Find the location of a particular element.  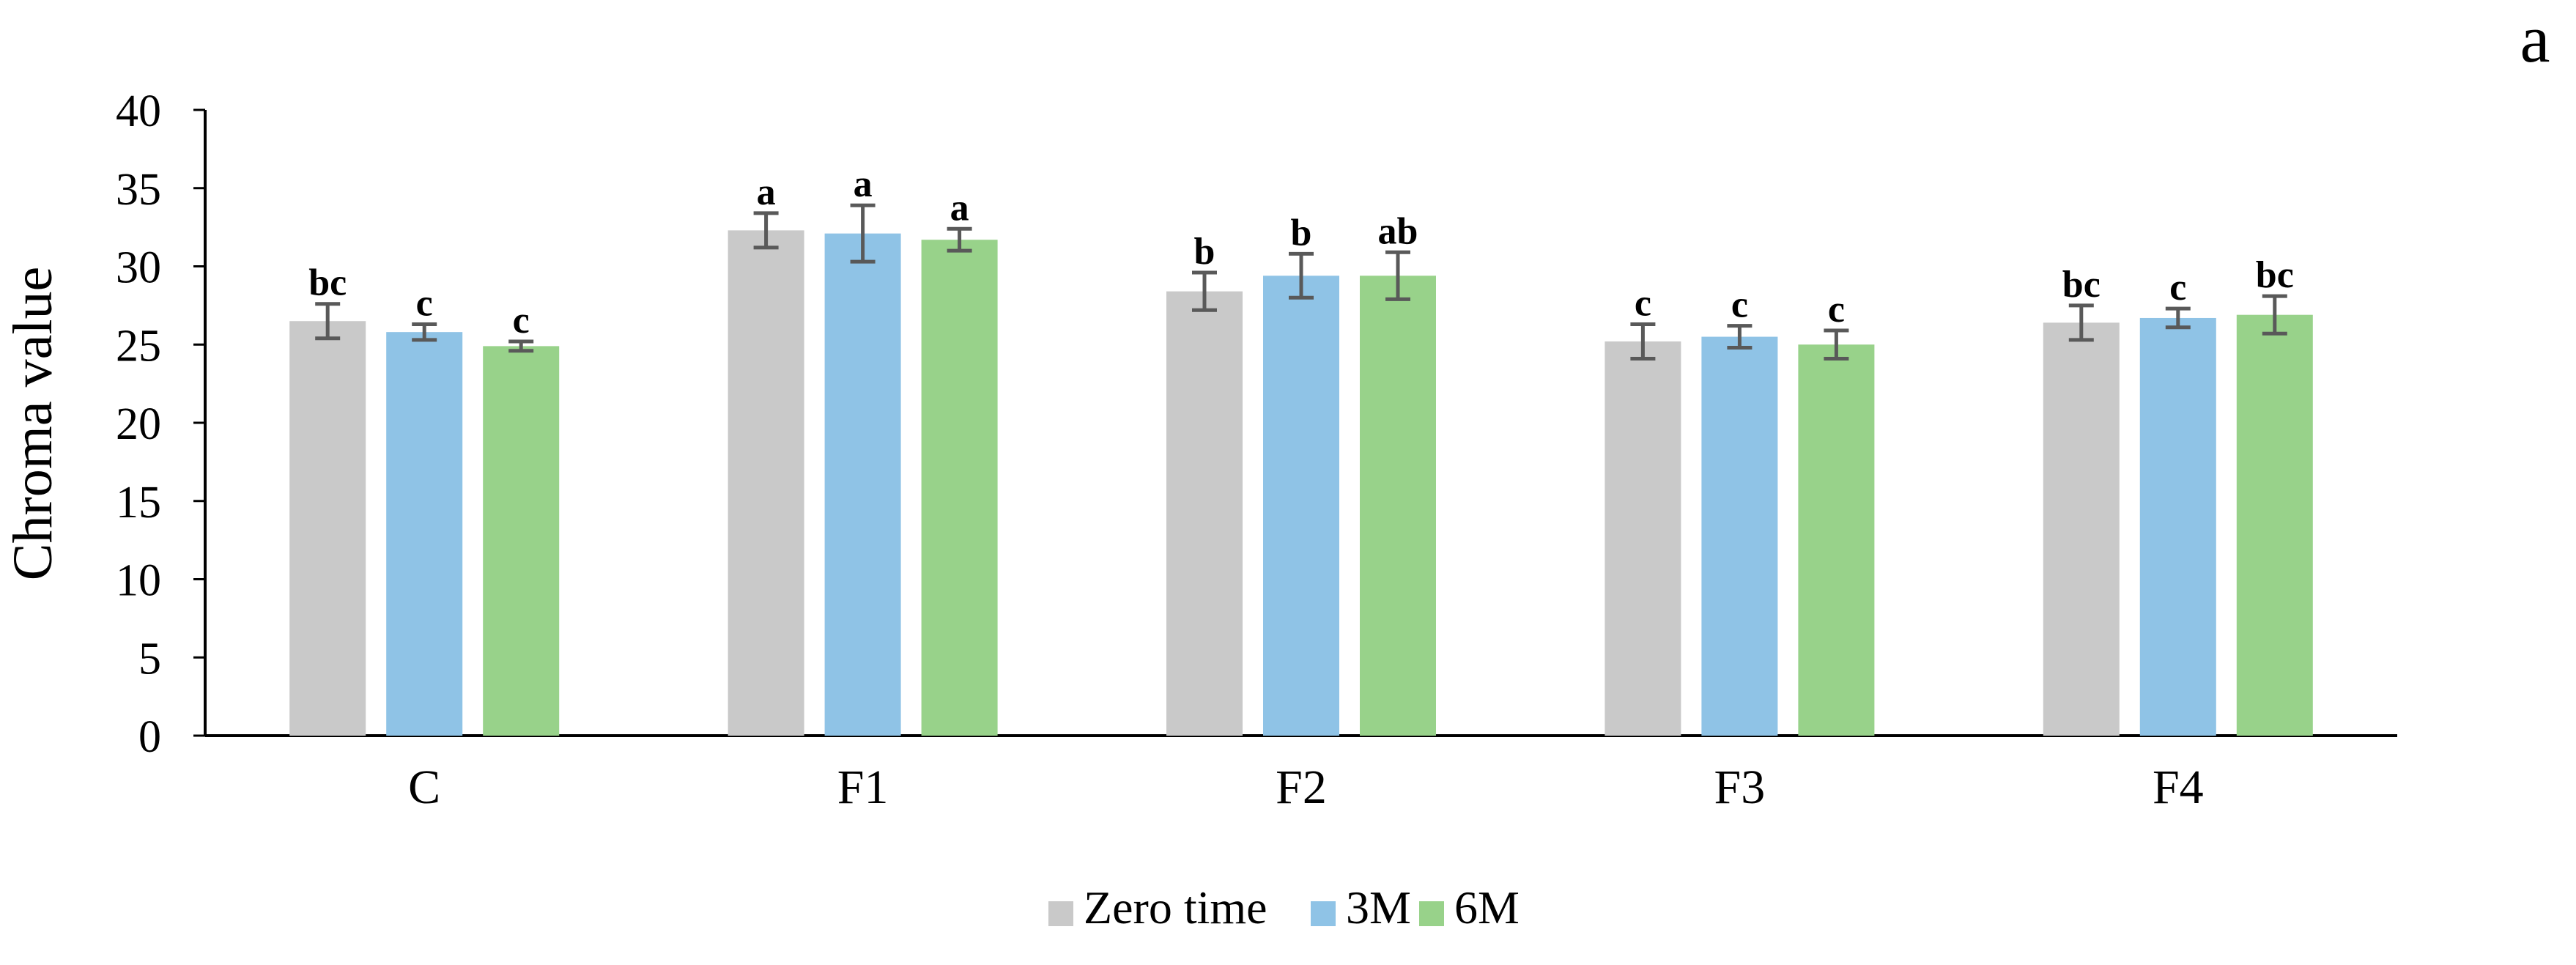

bar-c-3m is located at coordinates (424, 534).